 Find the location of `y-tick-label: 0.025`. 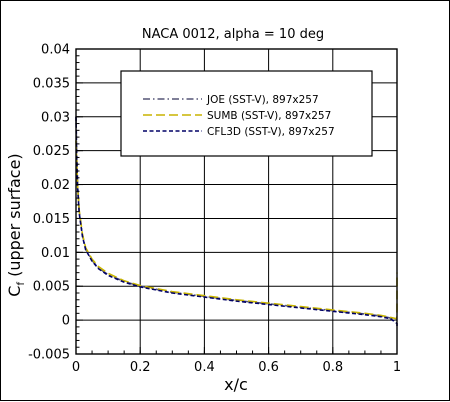

y-tick-label: 0.025 is located at coordinates (51, 151).